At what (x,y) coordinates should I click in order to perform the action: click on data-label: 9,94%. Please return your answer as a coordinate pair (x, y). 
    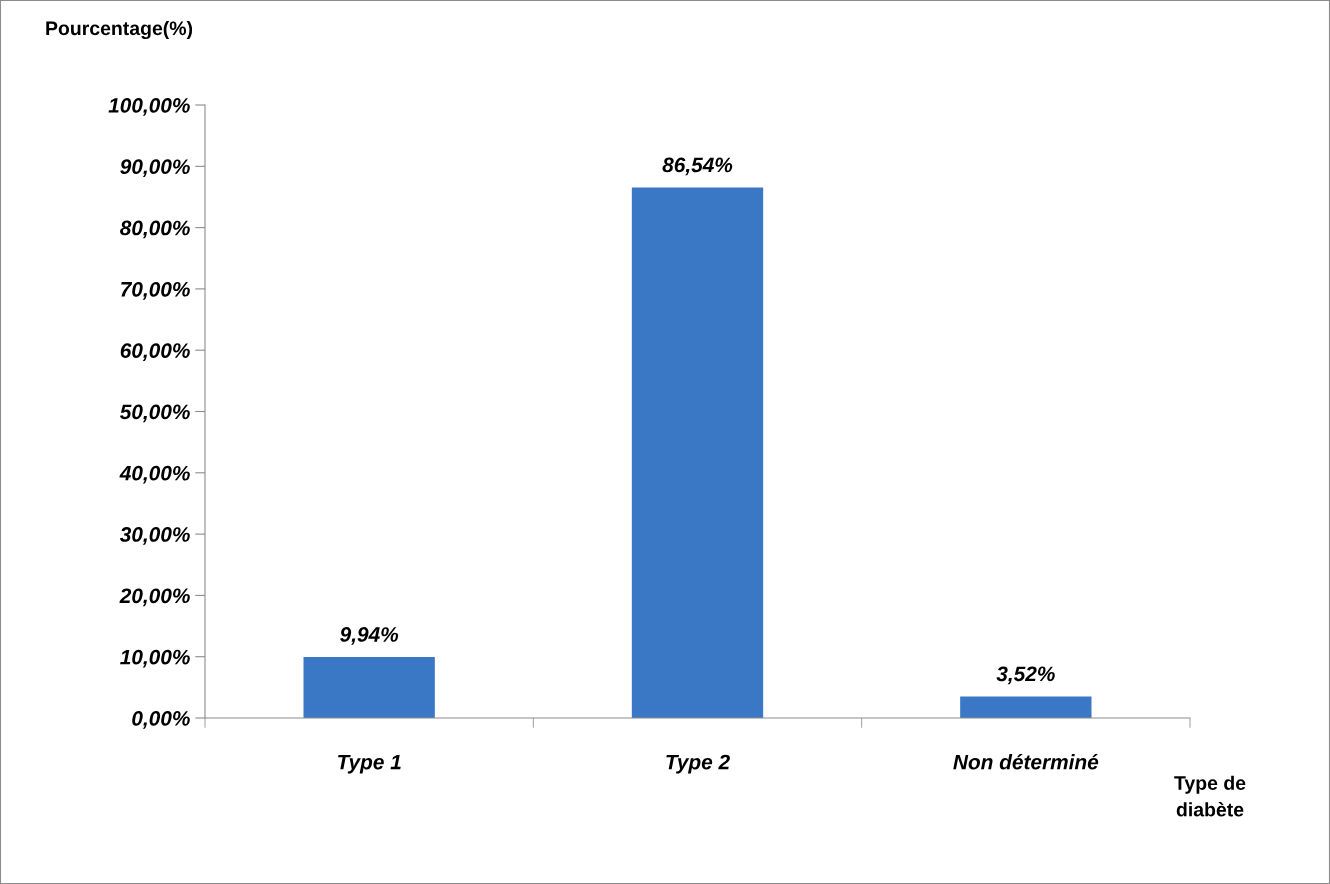
    Looking at the image, I should click on (369, 636).